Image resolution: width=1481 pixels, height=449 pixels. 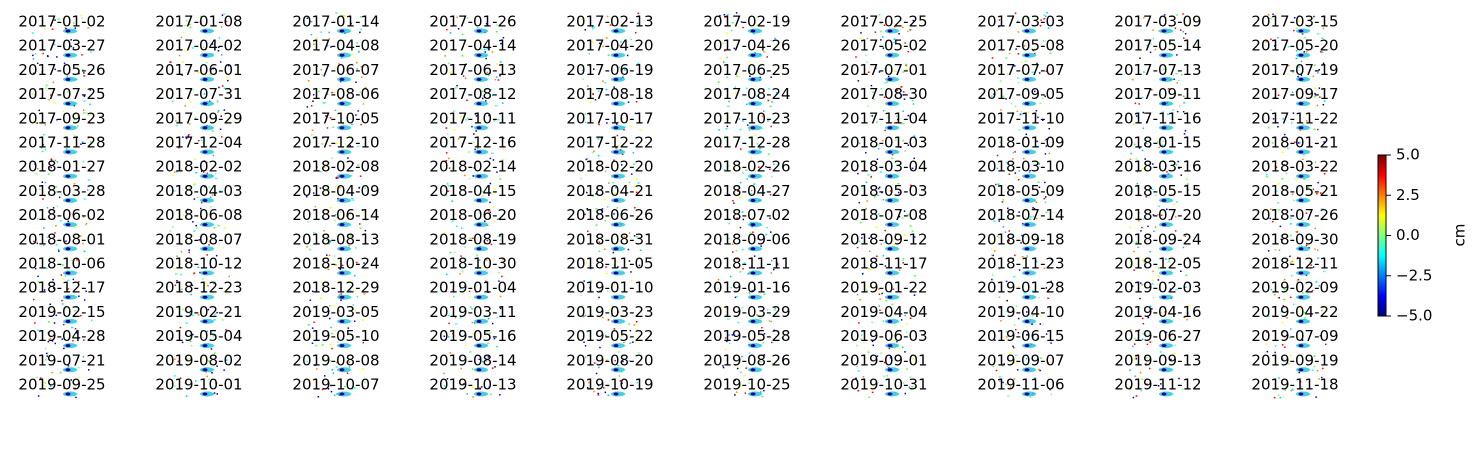 What do you see at coordinates (746, 118) in the screenshot?
I see `panel-date: 2017-10-23` at bounding box center [746, 118].